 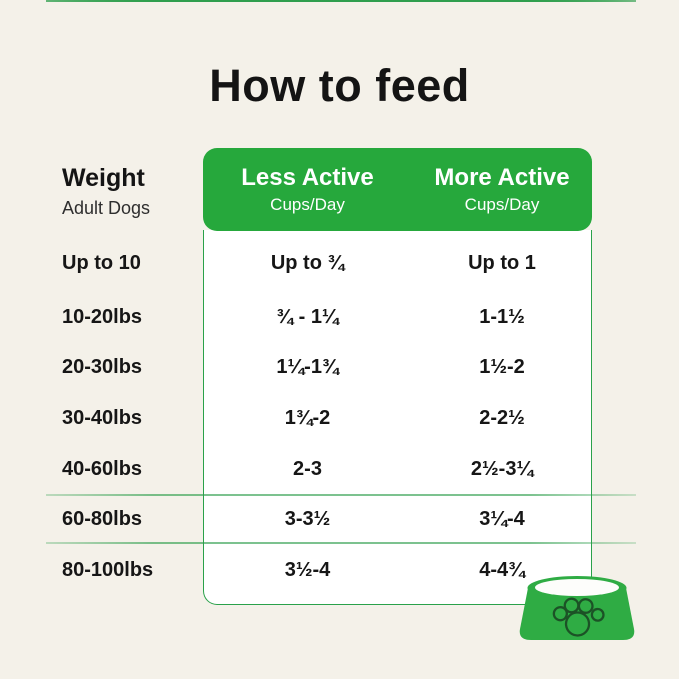 I want to click on table-row: 10-20lbs ¾ - 1¼ 1-1½, so click(x=319, y=317).